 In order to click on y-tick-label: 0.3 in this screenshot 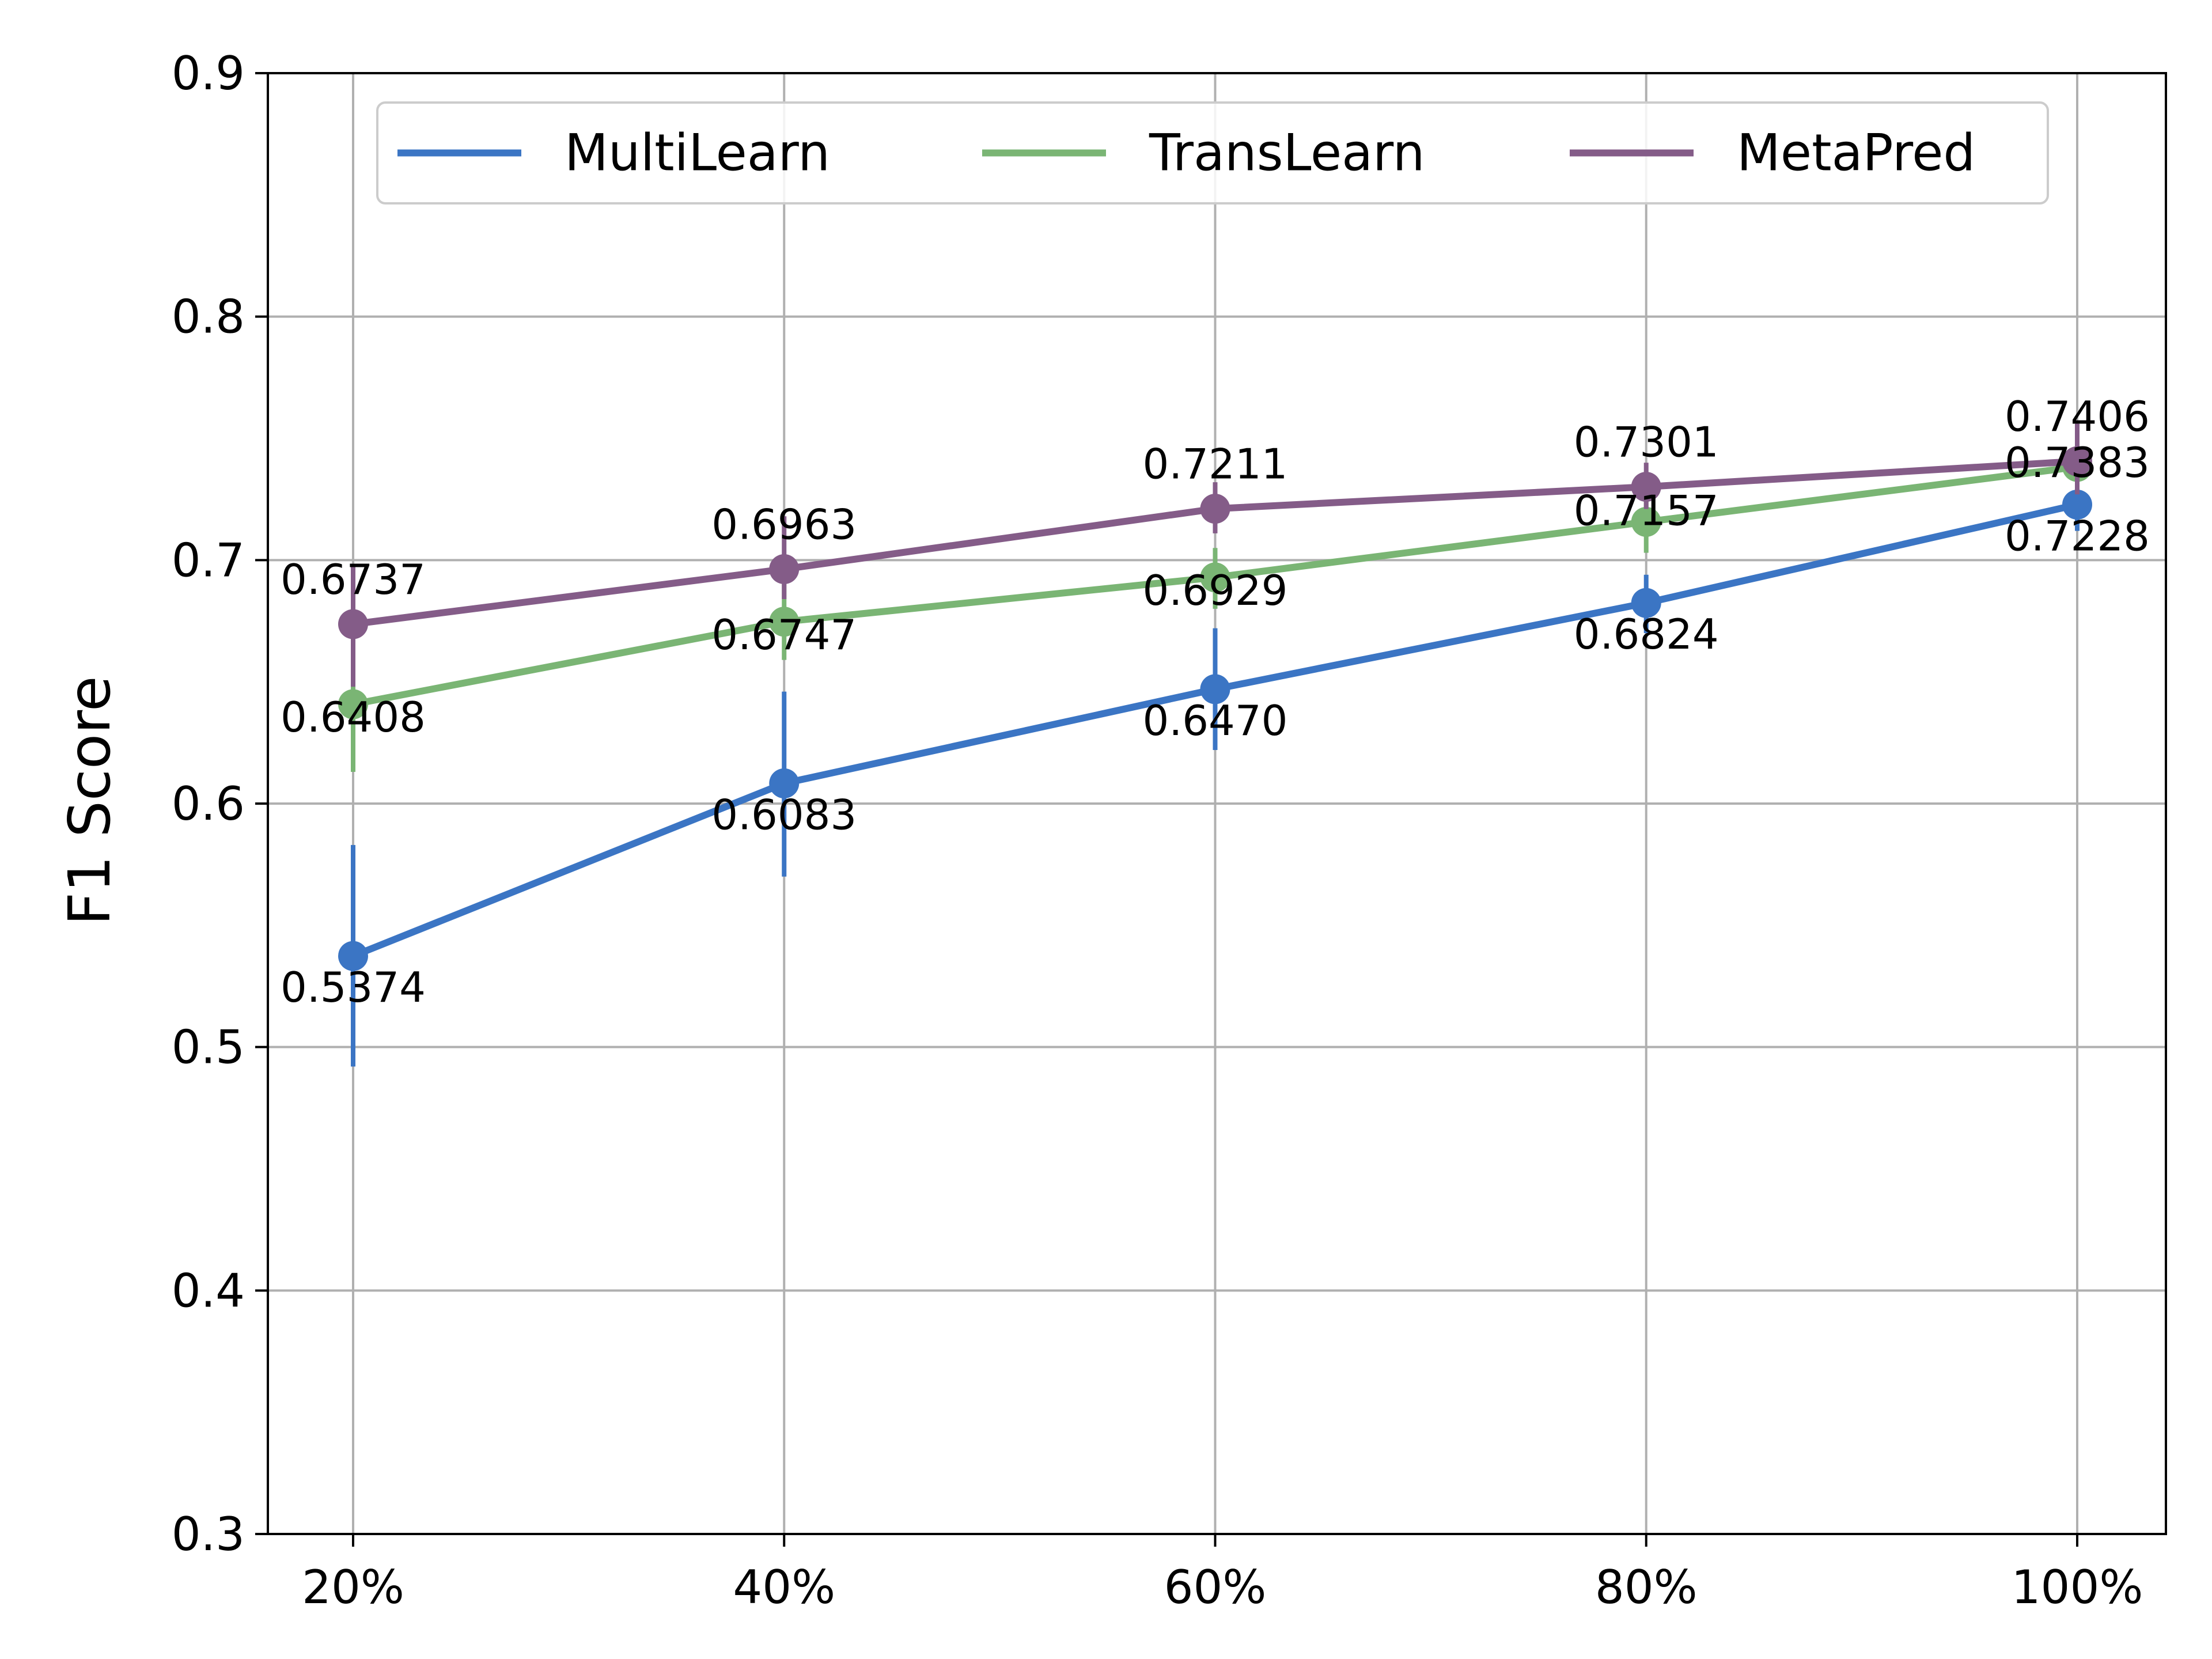, I will do `click(208, 1534)`.